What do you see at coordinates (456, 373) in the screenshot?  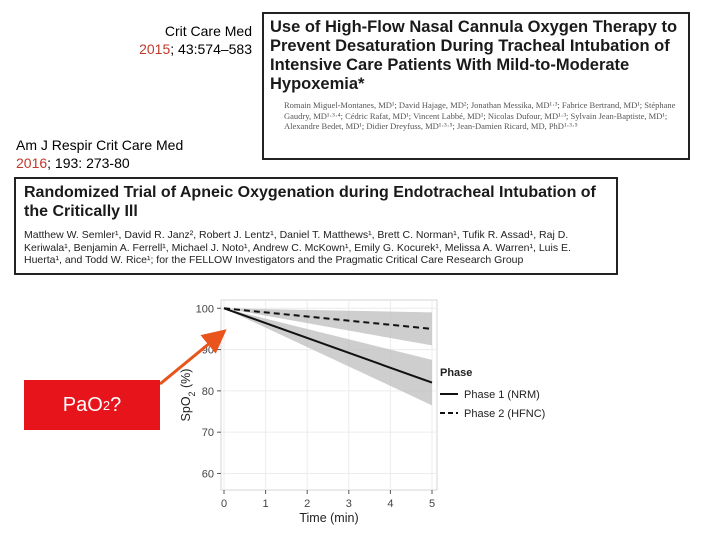 I see `legend-title: Phase` at bounding box center [456, 373].